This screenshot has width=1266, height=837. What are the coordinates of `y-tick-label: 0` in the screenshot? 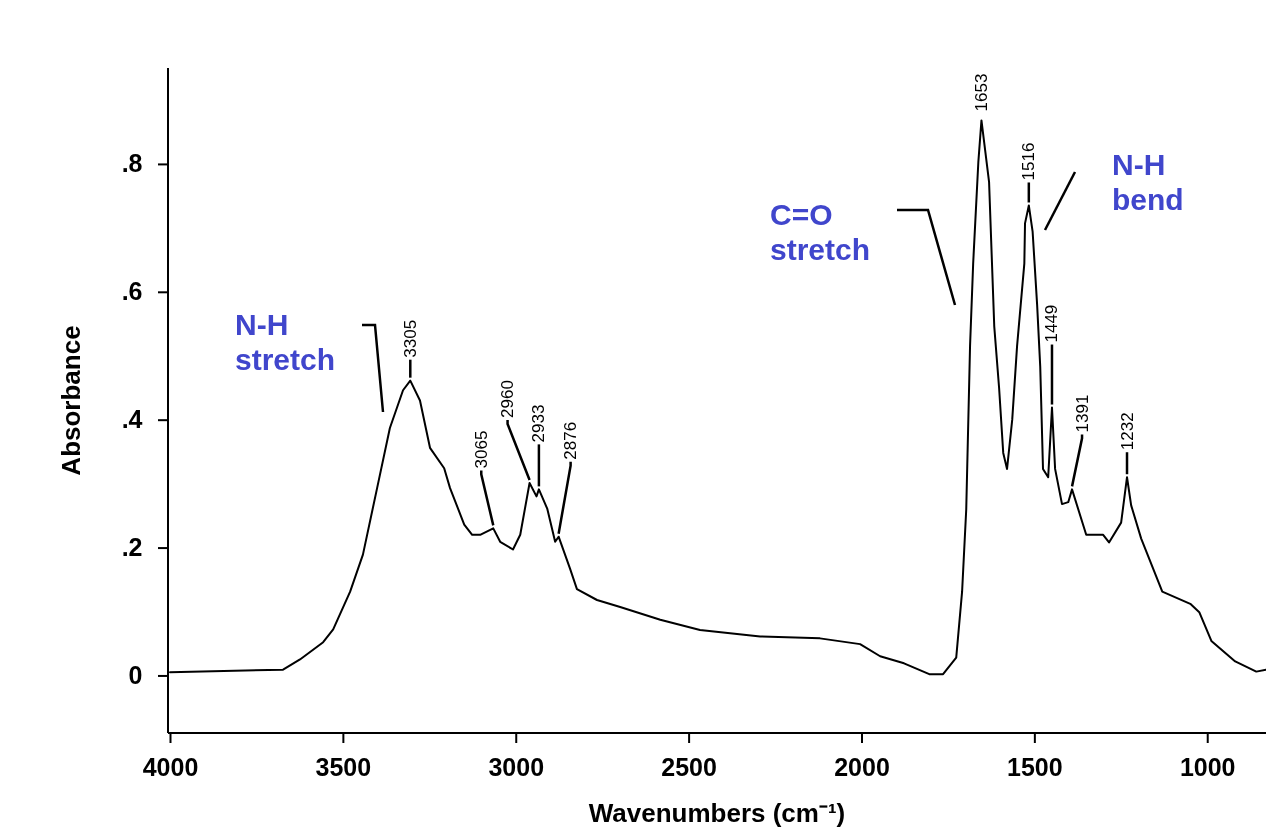 It's located at (135, 674).